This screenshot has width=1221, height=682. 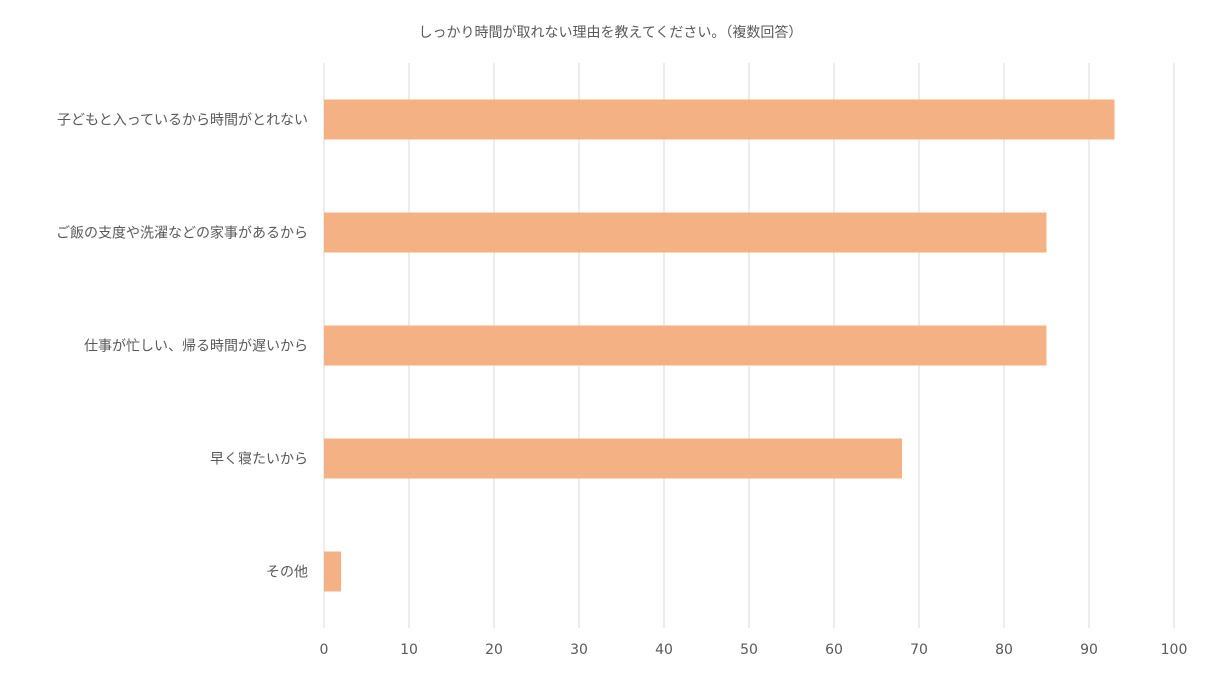 What do you see at coordinates (919, 650) in the screenshot?
I see `x-tick-label: 70` at bounding box center [919, 650].